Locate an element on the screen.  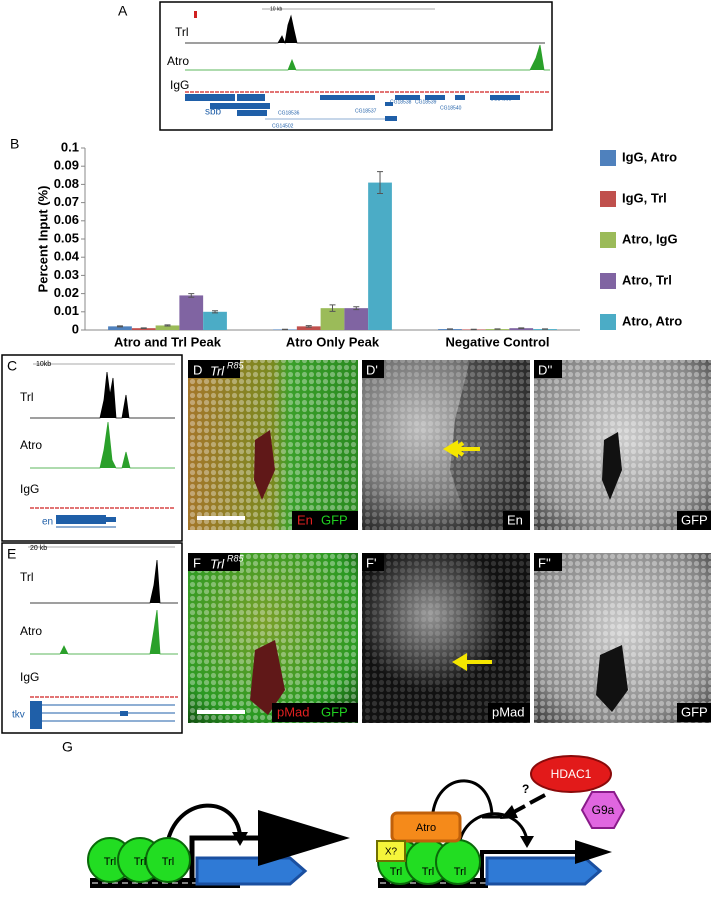
y-tick-label: 0.05 is located at coordinates (66, 237).